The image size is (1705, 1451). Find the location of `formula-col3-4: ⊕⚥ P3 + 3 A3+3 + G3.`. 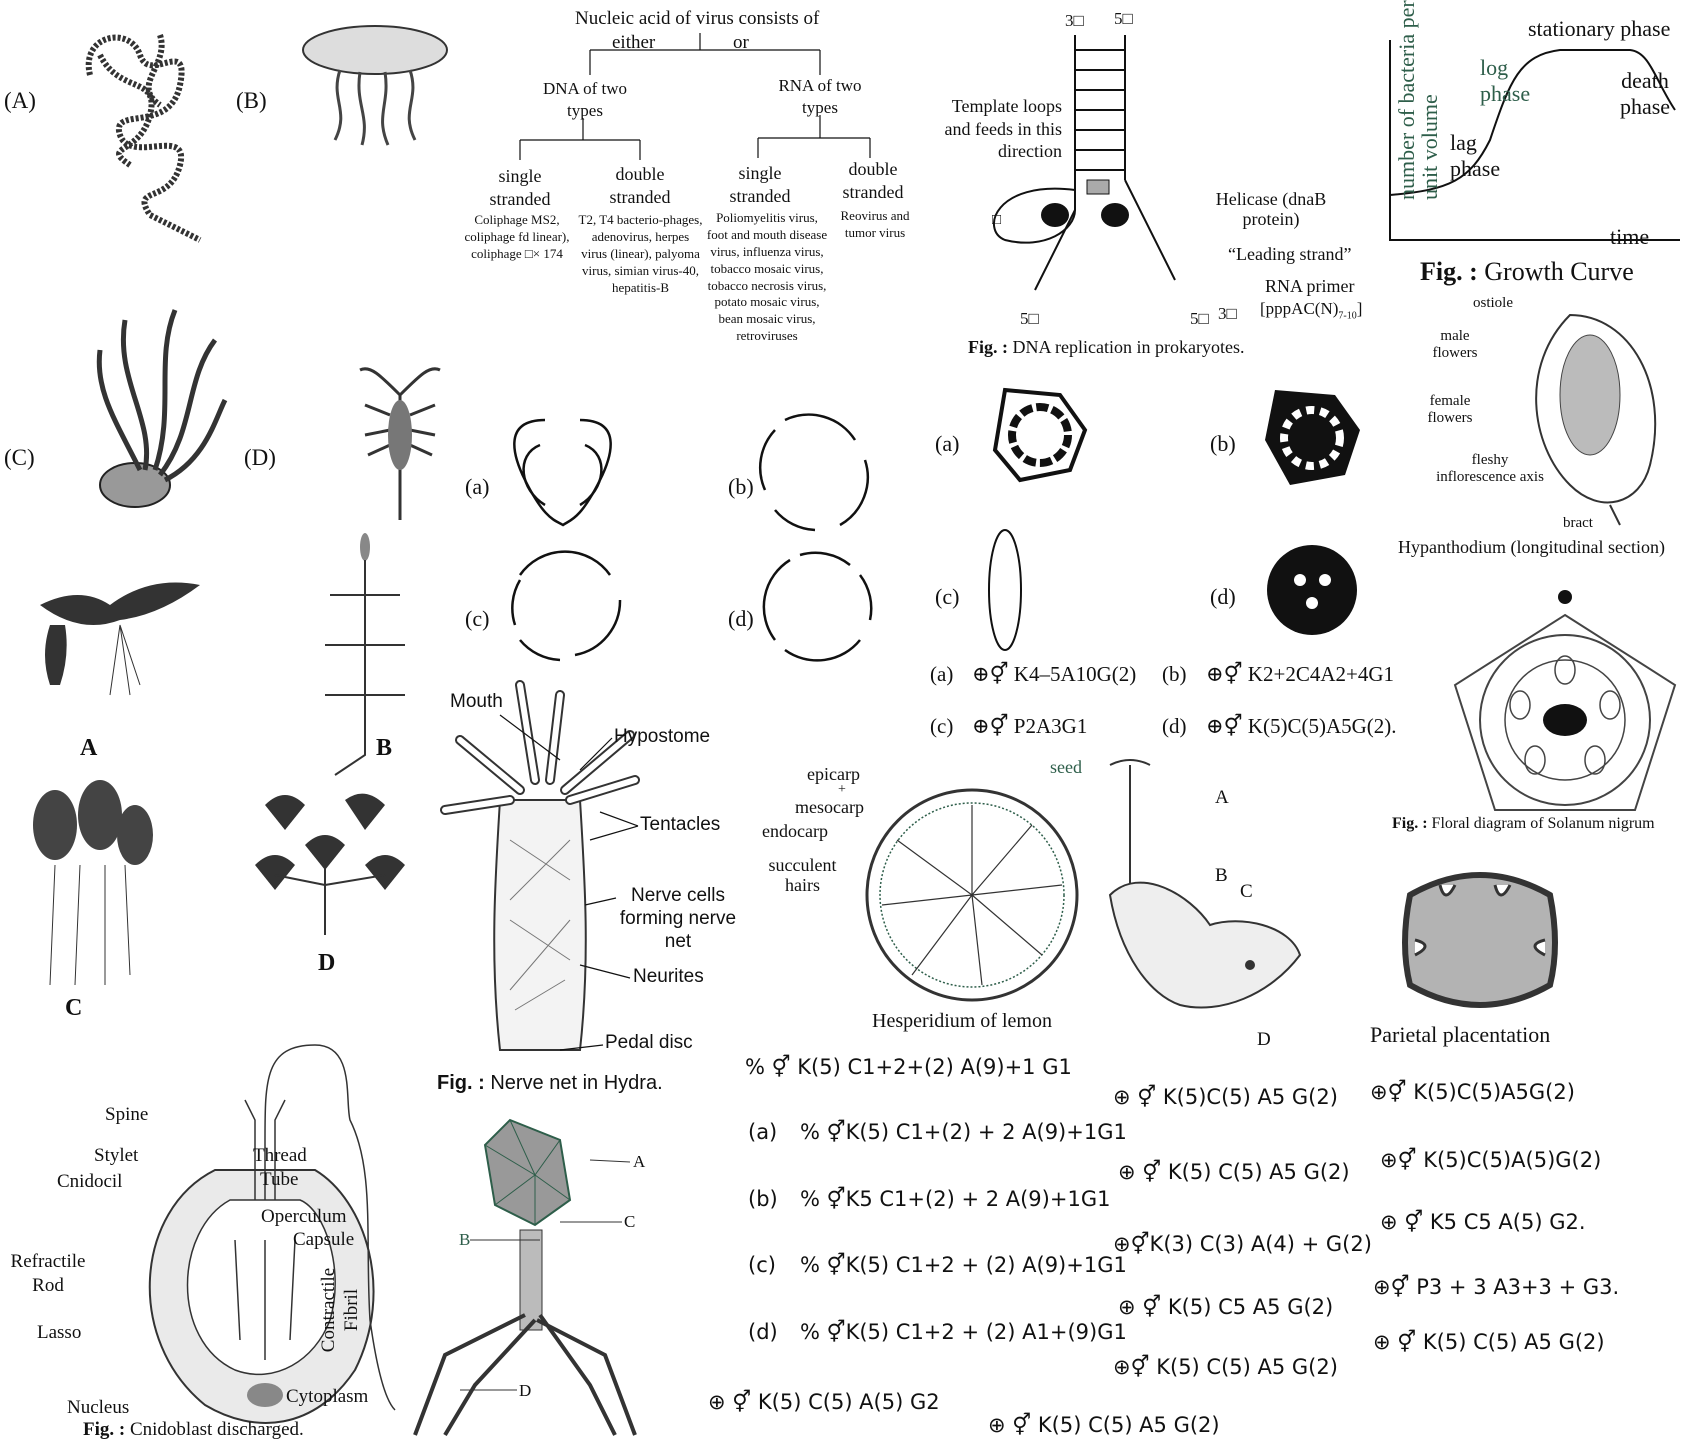

formula-col3-4: ⊕⚥ P3 + 3 A3+3 + G3. is located at coordinates (1496, 1287).